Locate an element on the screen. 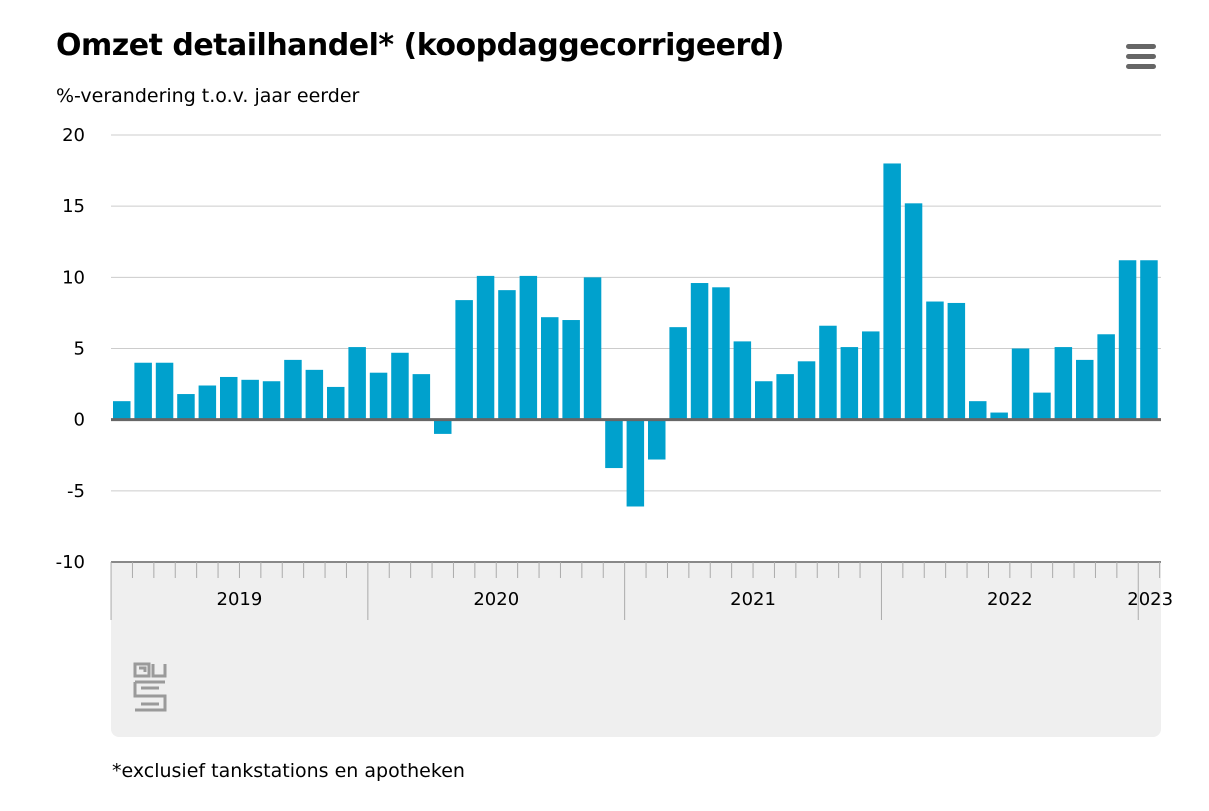 The width and height of the screenshot is (1209, 811). x-year-label: 2023 is located at coordinates (1150, 599).